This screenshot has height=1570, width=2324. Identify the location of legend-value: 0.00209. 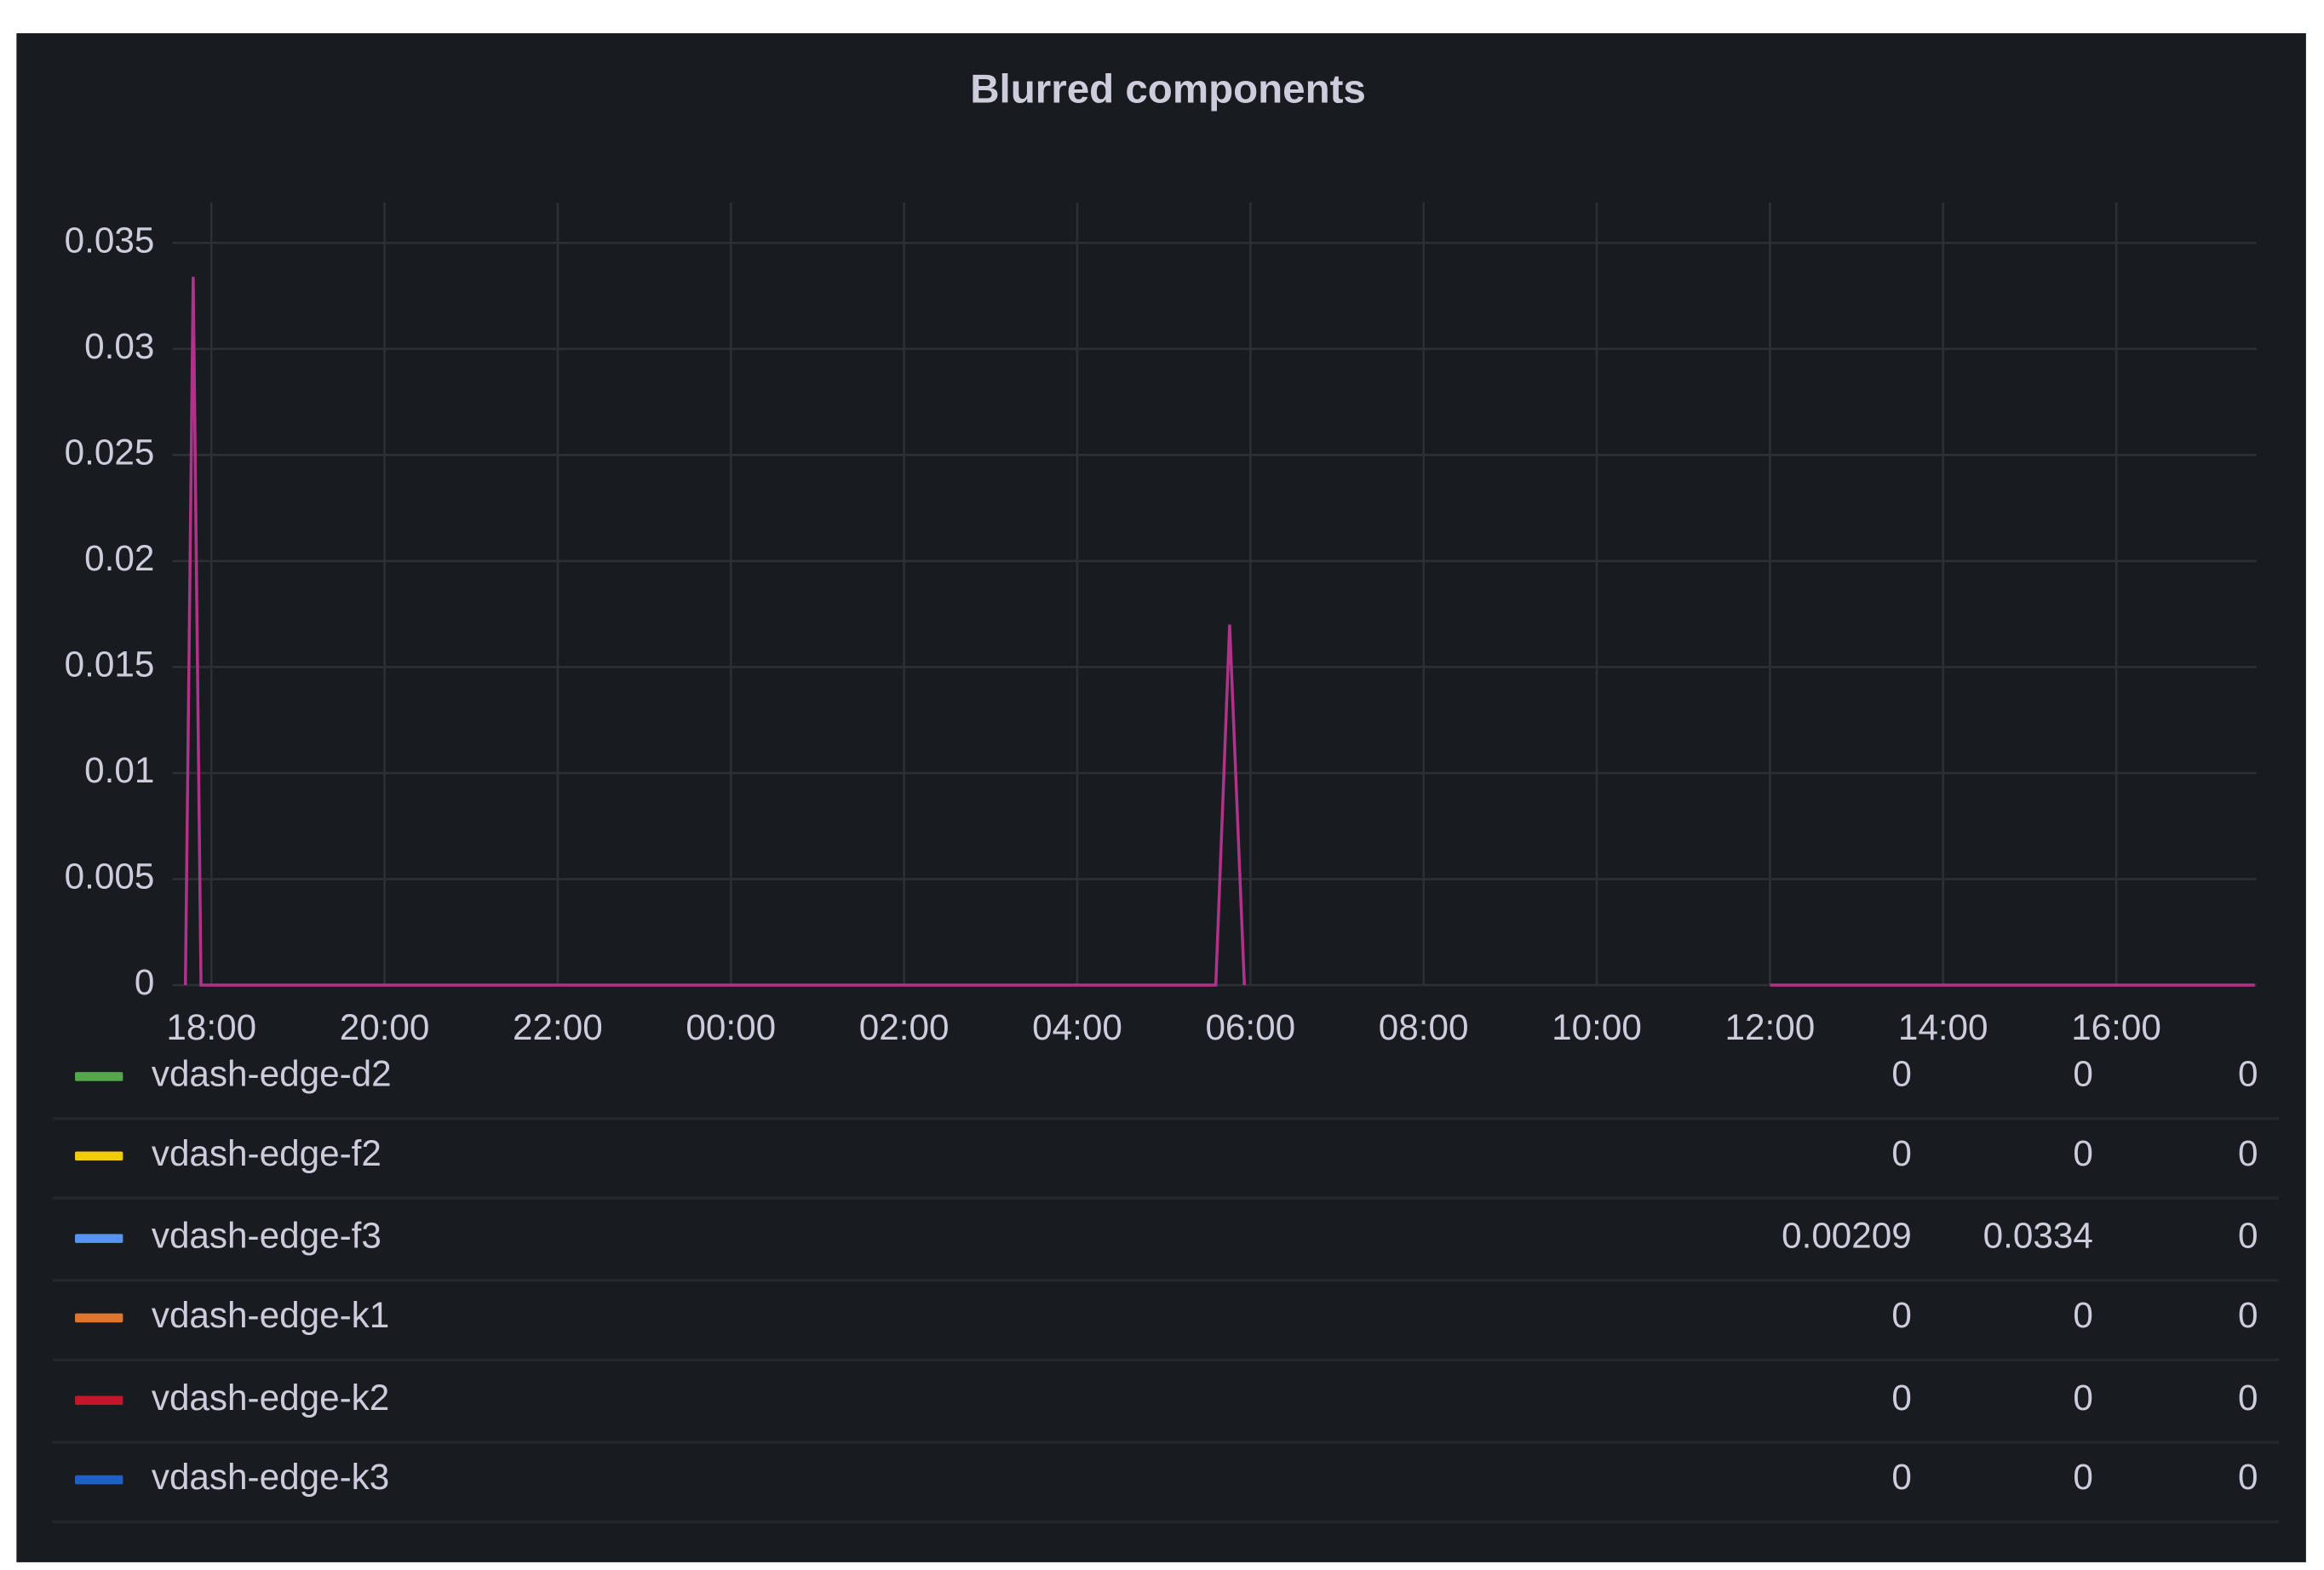
(1847, 1236).